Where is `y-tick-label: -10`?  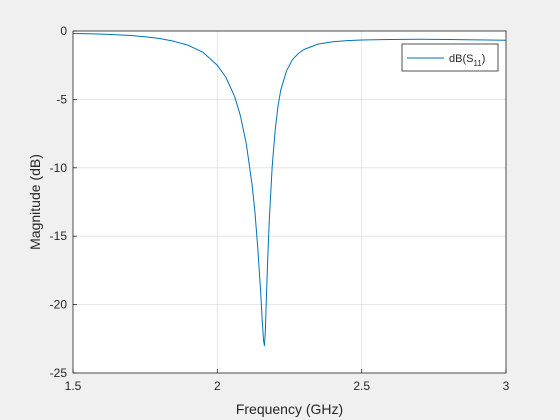 y-tick-label: -10 is located at coordinates (59, 168).